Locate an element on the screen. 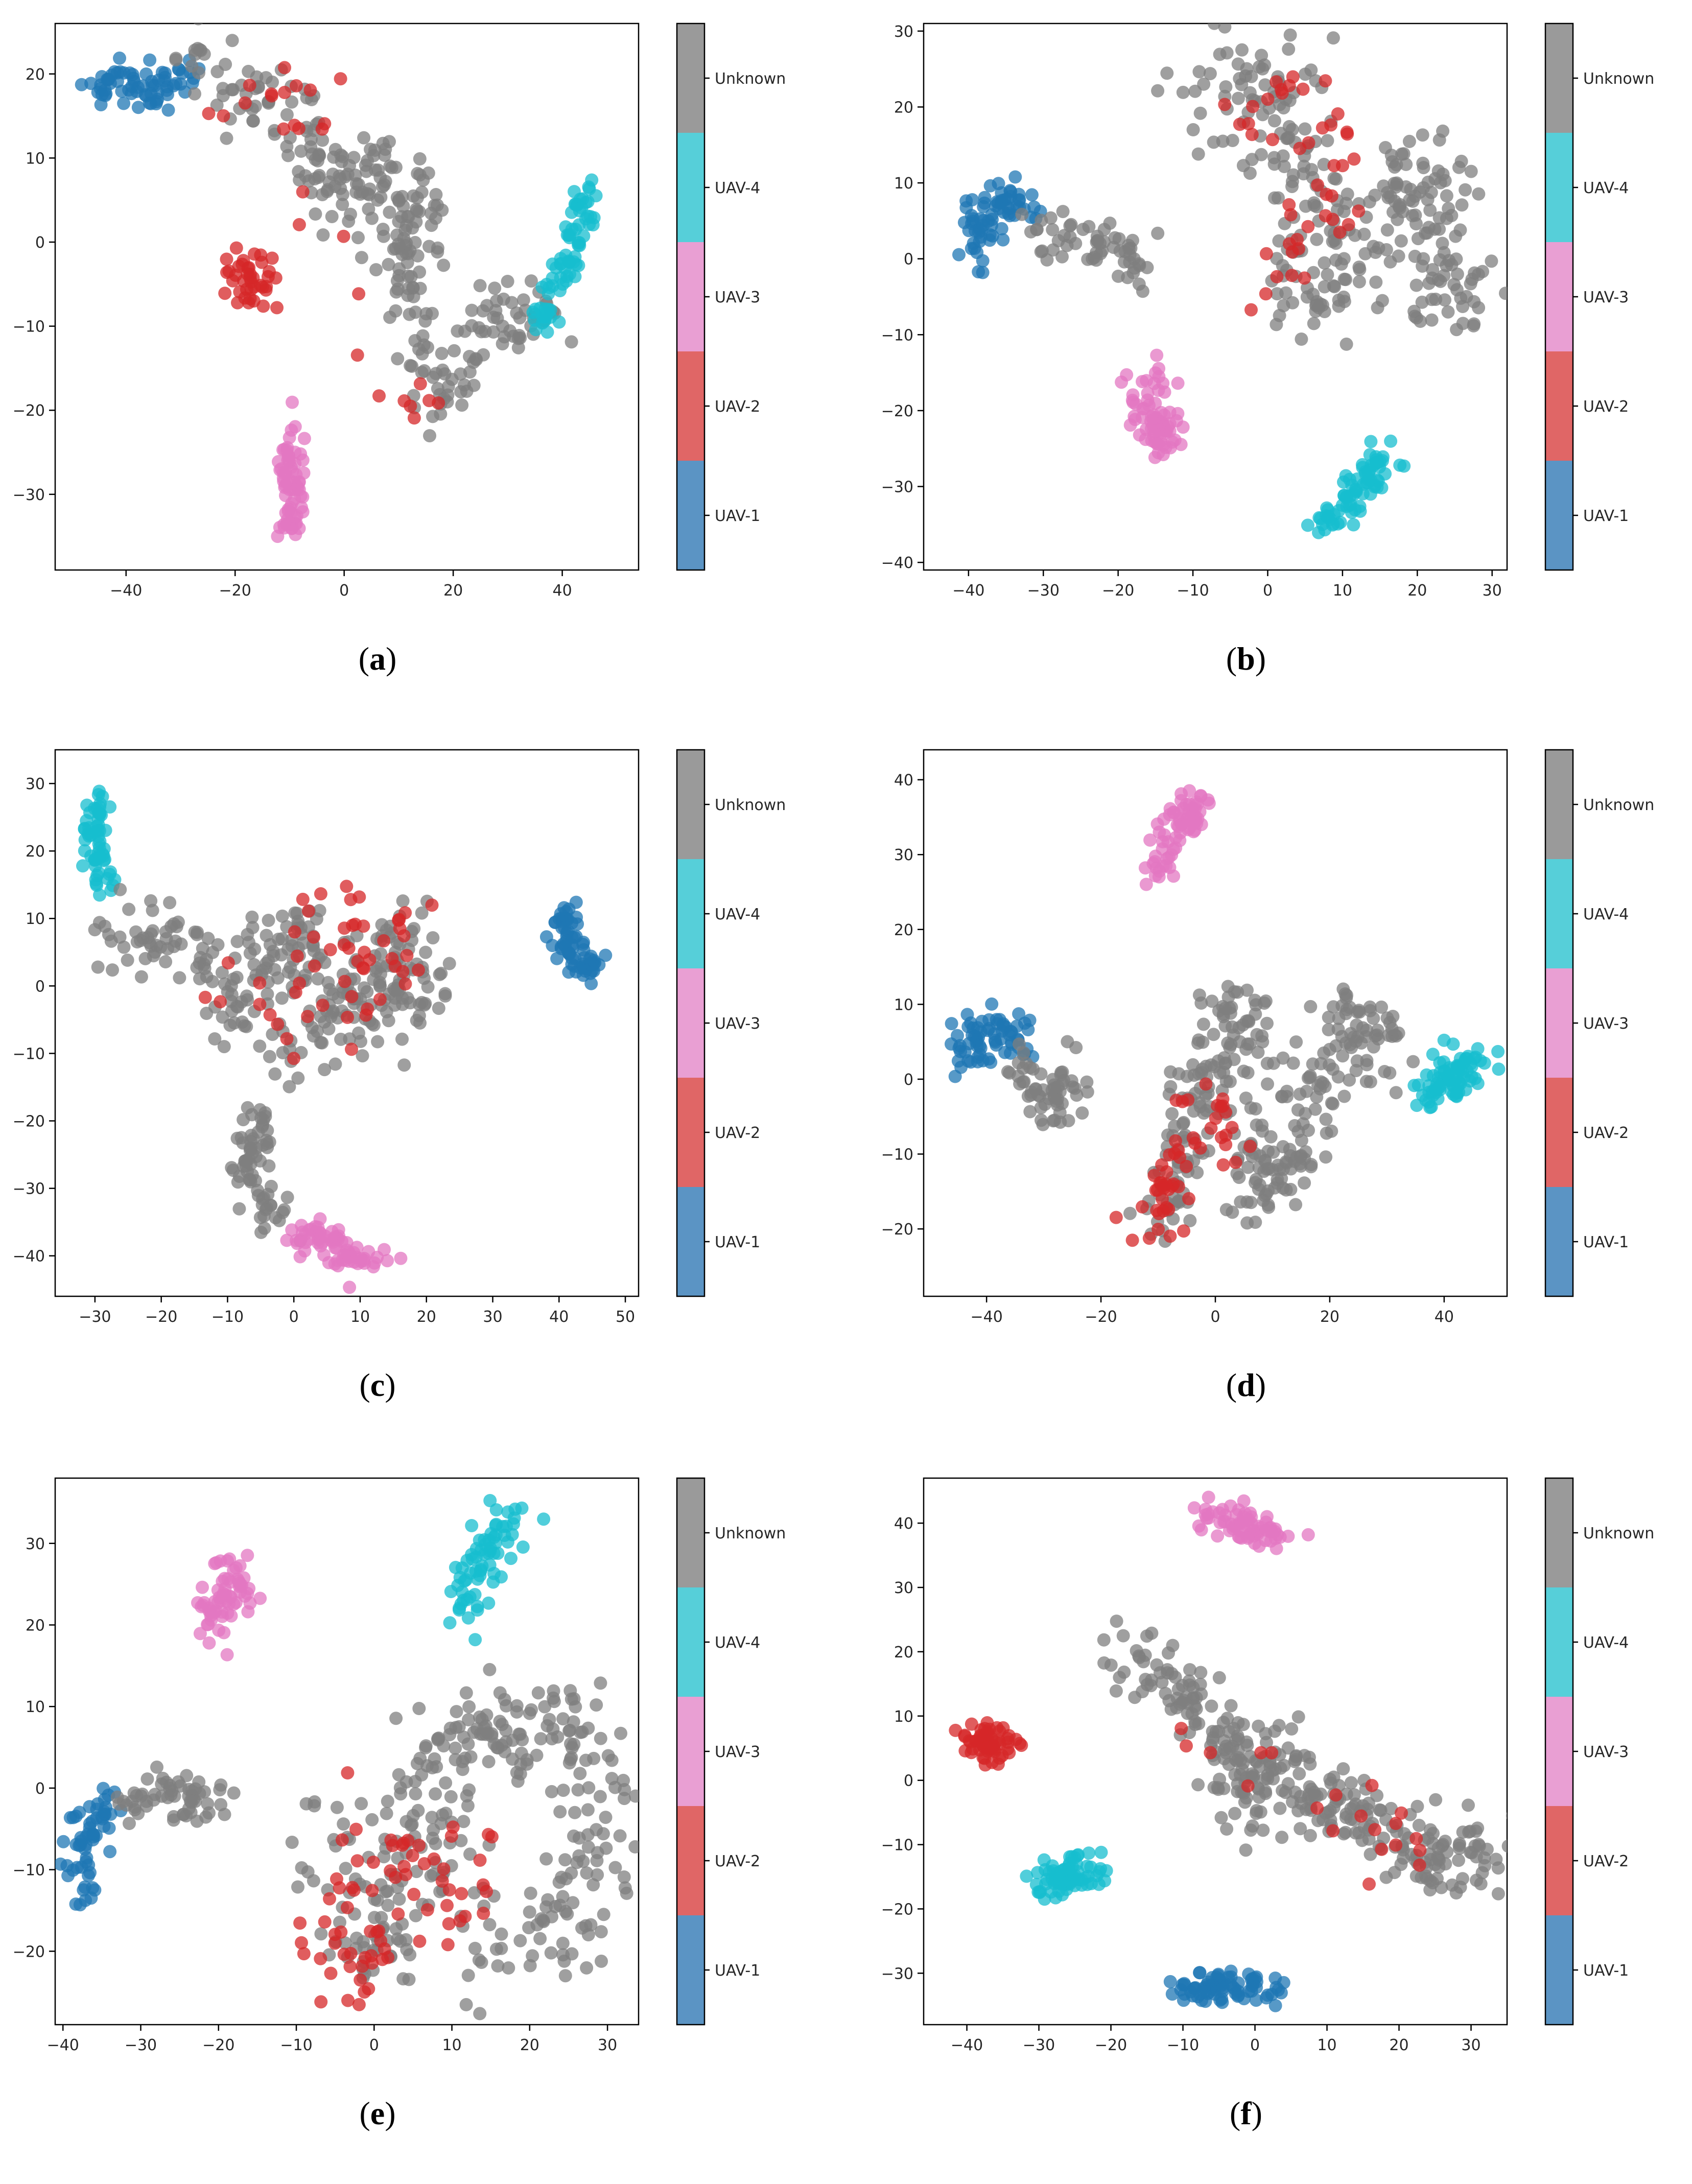 This screenshot has height=2184, width=1692. caption-close-paren: ) is located at coordinates (391, 658).